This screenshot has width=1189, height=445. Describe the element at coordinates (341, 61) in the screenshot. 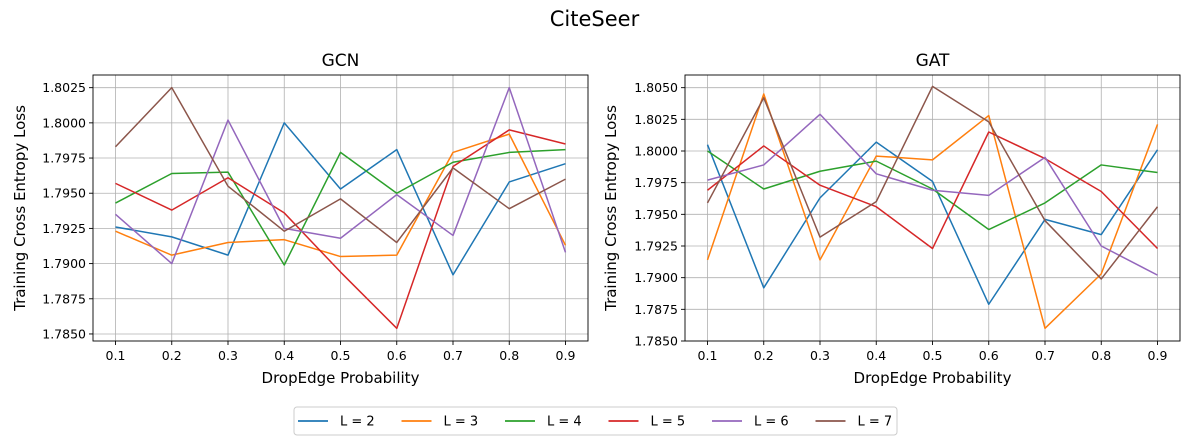

I see `panel-title: GCN` at that location.